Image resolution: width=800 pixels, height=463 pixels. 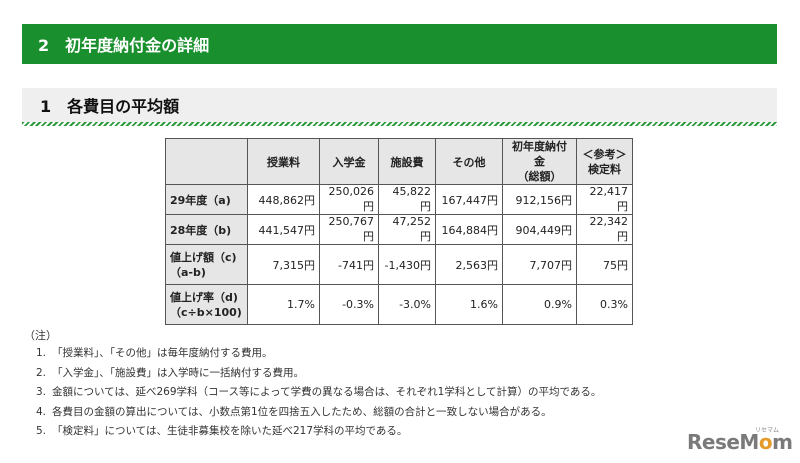 I want to click on note-number: 1., so click(x=41, y=353).